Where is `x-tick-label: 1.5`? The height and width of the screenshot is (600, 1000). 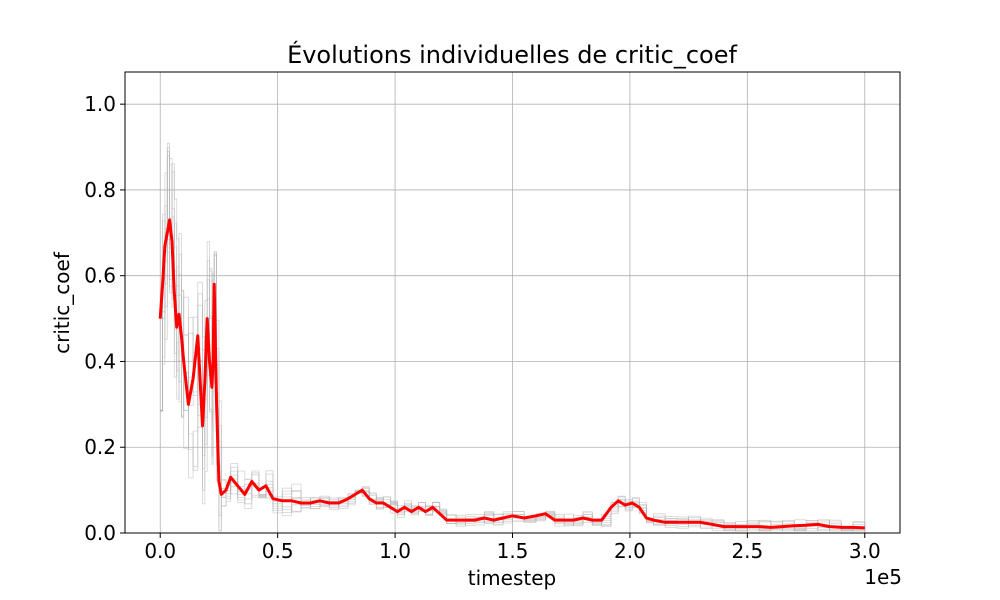 x-tick-label: 1.5 is located at coordinates (513, 551).